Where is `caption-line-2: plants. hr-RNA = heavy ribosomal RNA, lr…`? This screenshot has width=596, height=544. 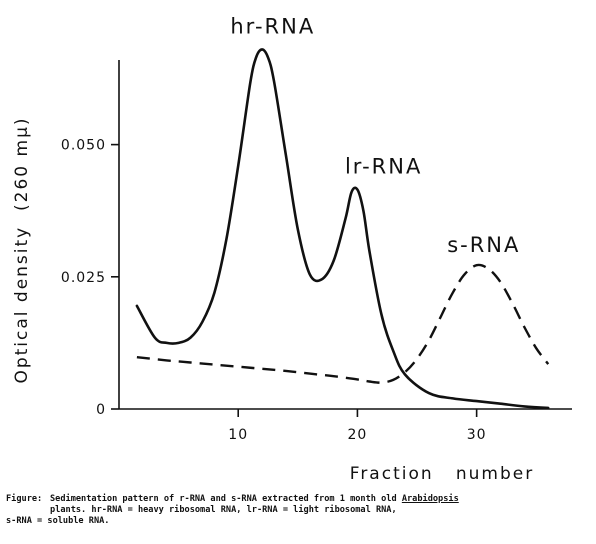 caption-line-2: plants. hr-RNA = heavy ribosomal RNA, lr… is located at coordinates (298, 510).